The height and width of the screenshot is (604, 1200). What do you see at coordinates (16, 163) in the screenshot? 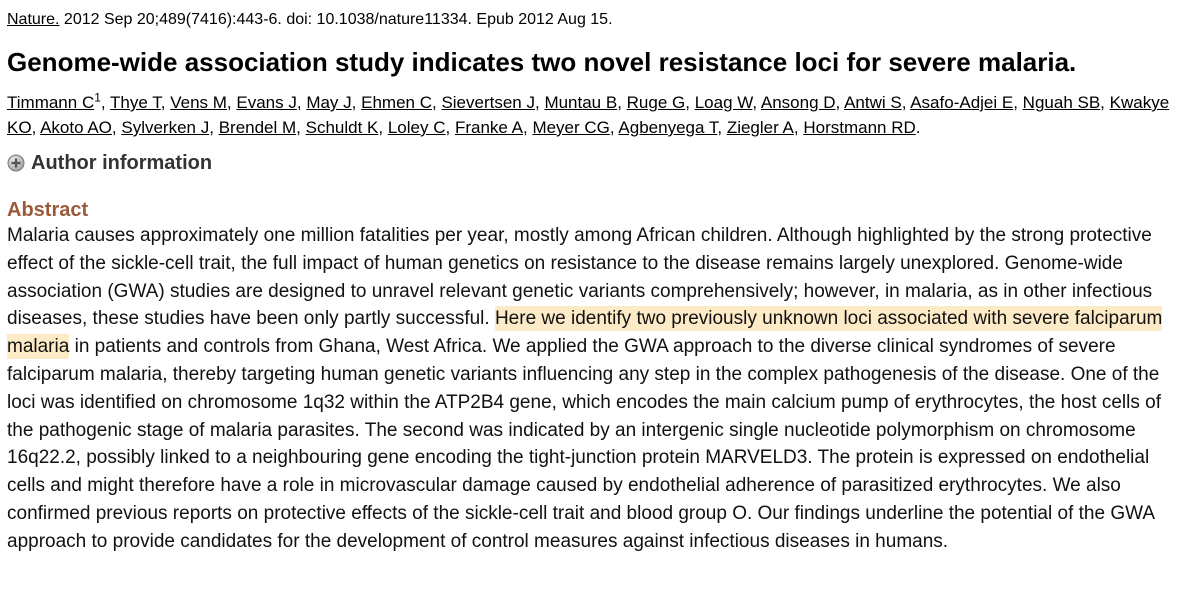
I see `expand-plus-icon` at bounding box center [16, 163].